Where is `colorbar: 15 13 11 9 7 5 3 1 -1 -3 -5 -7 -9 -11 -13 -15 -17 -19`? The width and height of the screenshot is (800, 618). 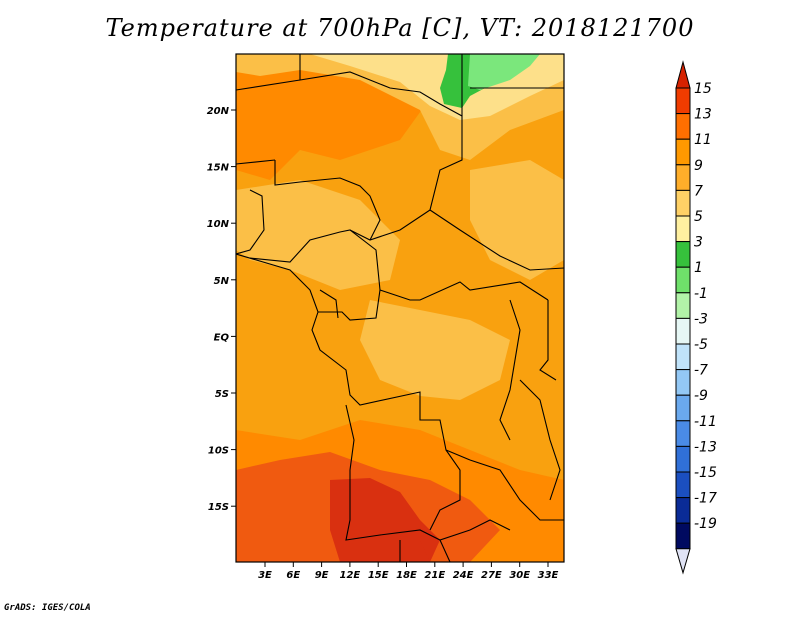 colorbar: 15 13 11 9 7 5 3 1 -1 -3 -5 -7 -9 -11 -13 -15 -17 -19 is located at coordinates (696, 317).